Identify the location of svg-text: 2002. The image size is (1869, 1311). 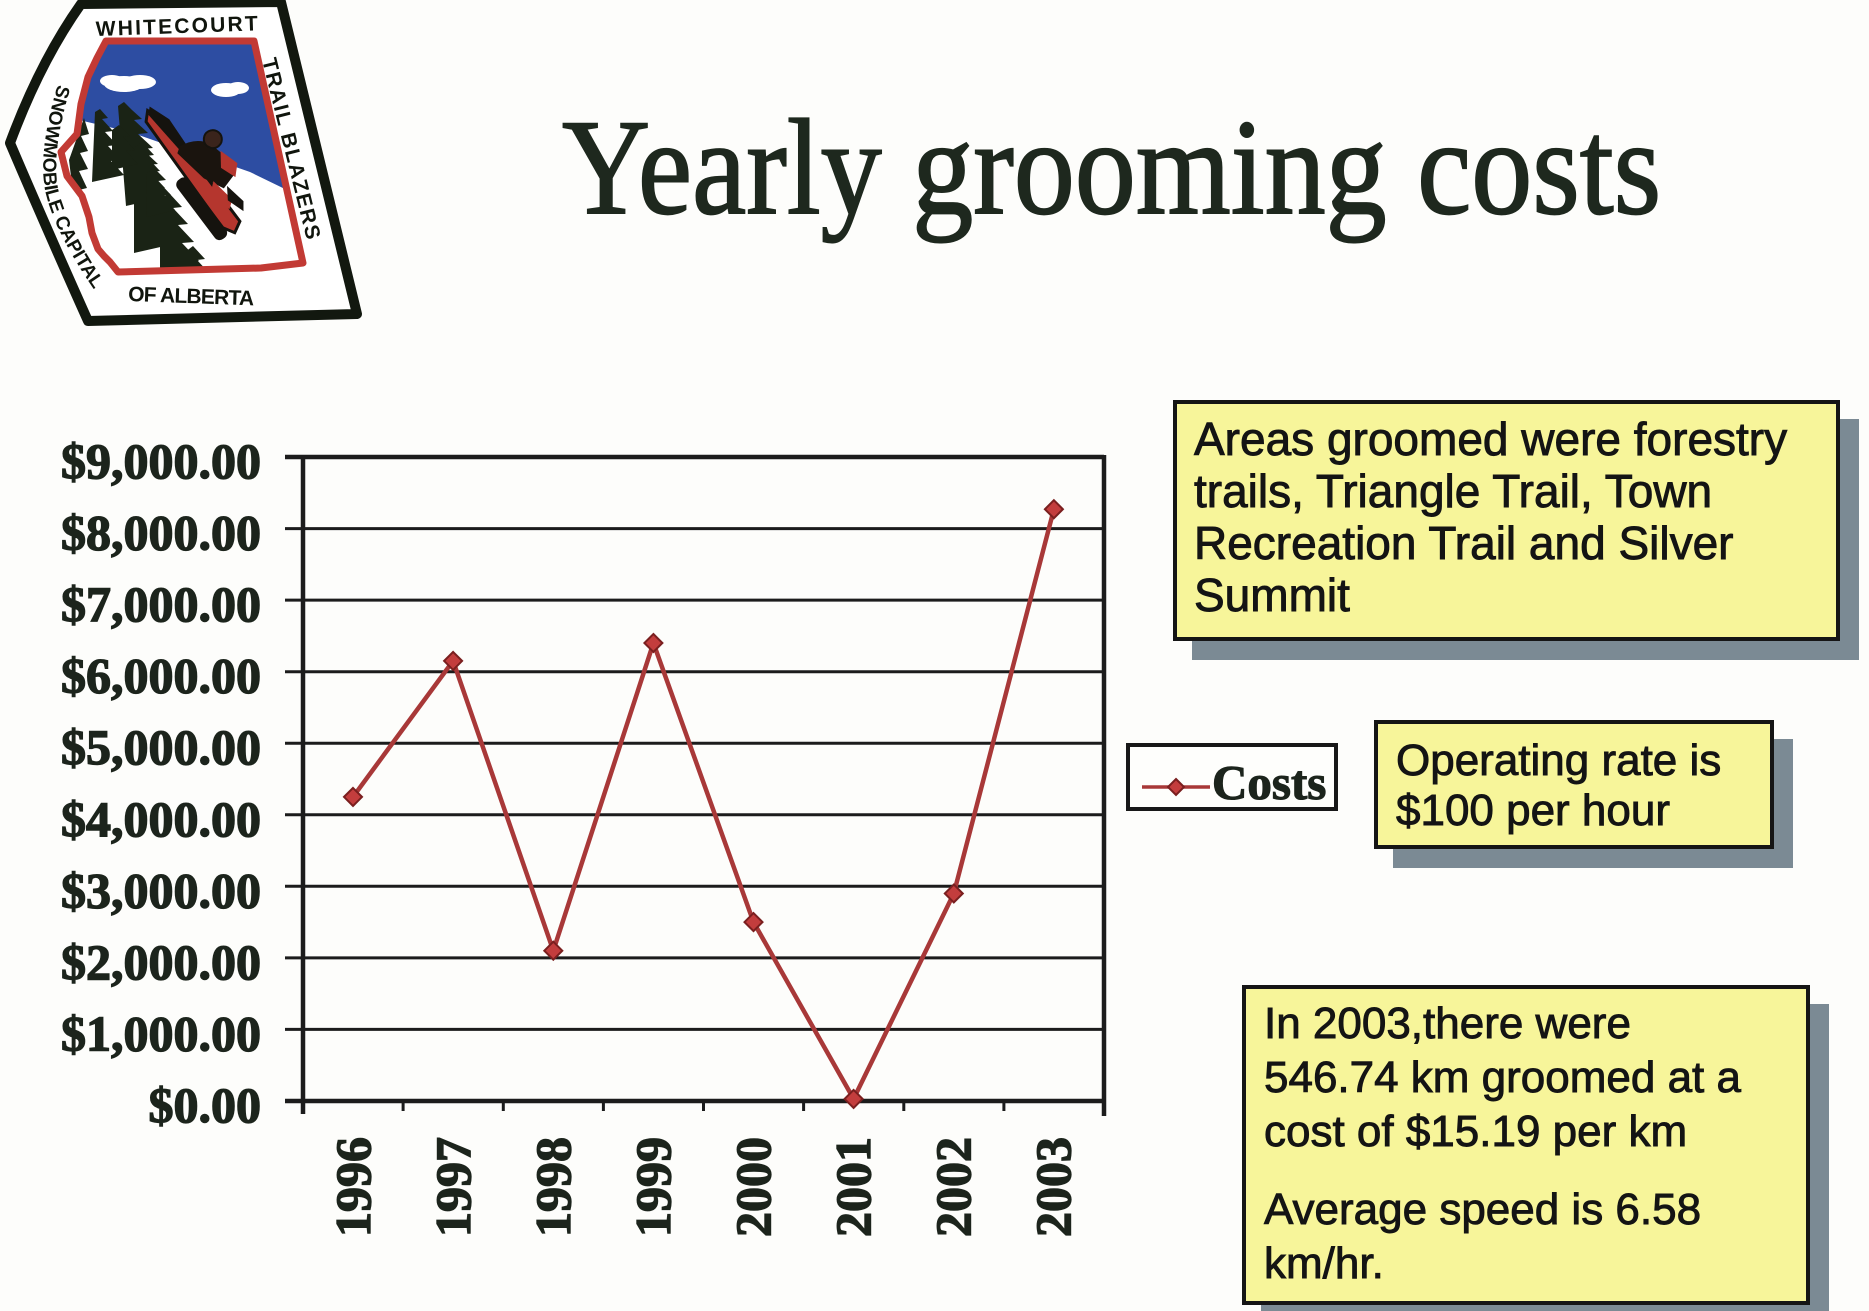
(953, 1187).